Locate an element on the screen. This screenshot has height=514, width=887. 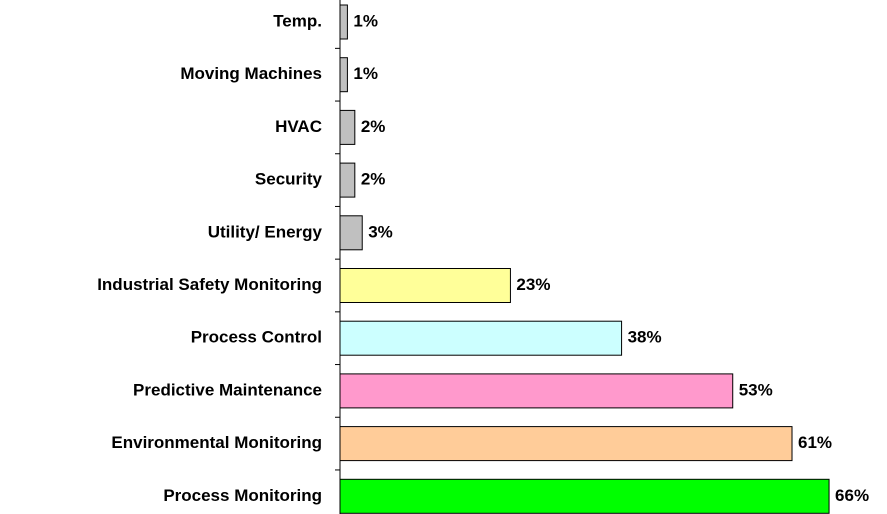
value-label: 66% is located at coordinates (852, 495).